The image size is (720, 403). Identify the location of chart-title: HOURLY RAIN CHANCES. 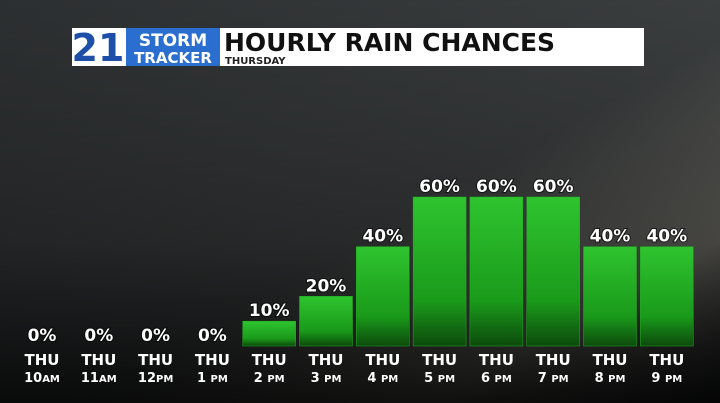
(389, 42).